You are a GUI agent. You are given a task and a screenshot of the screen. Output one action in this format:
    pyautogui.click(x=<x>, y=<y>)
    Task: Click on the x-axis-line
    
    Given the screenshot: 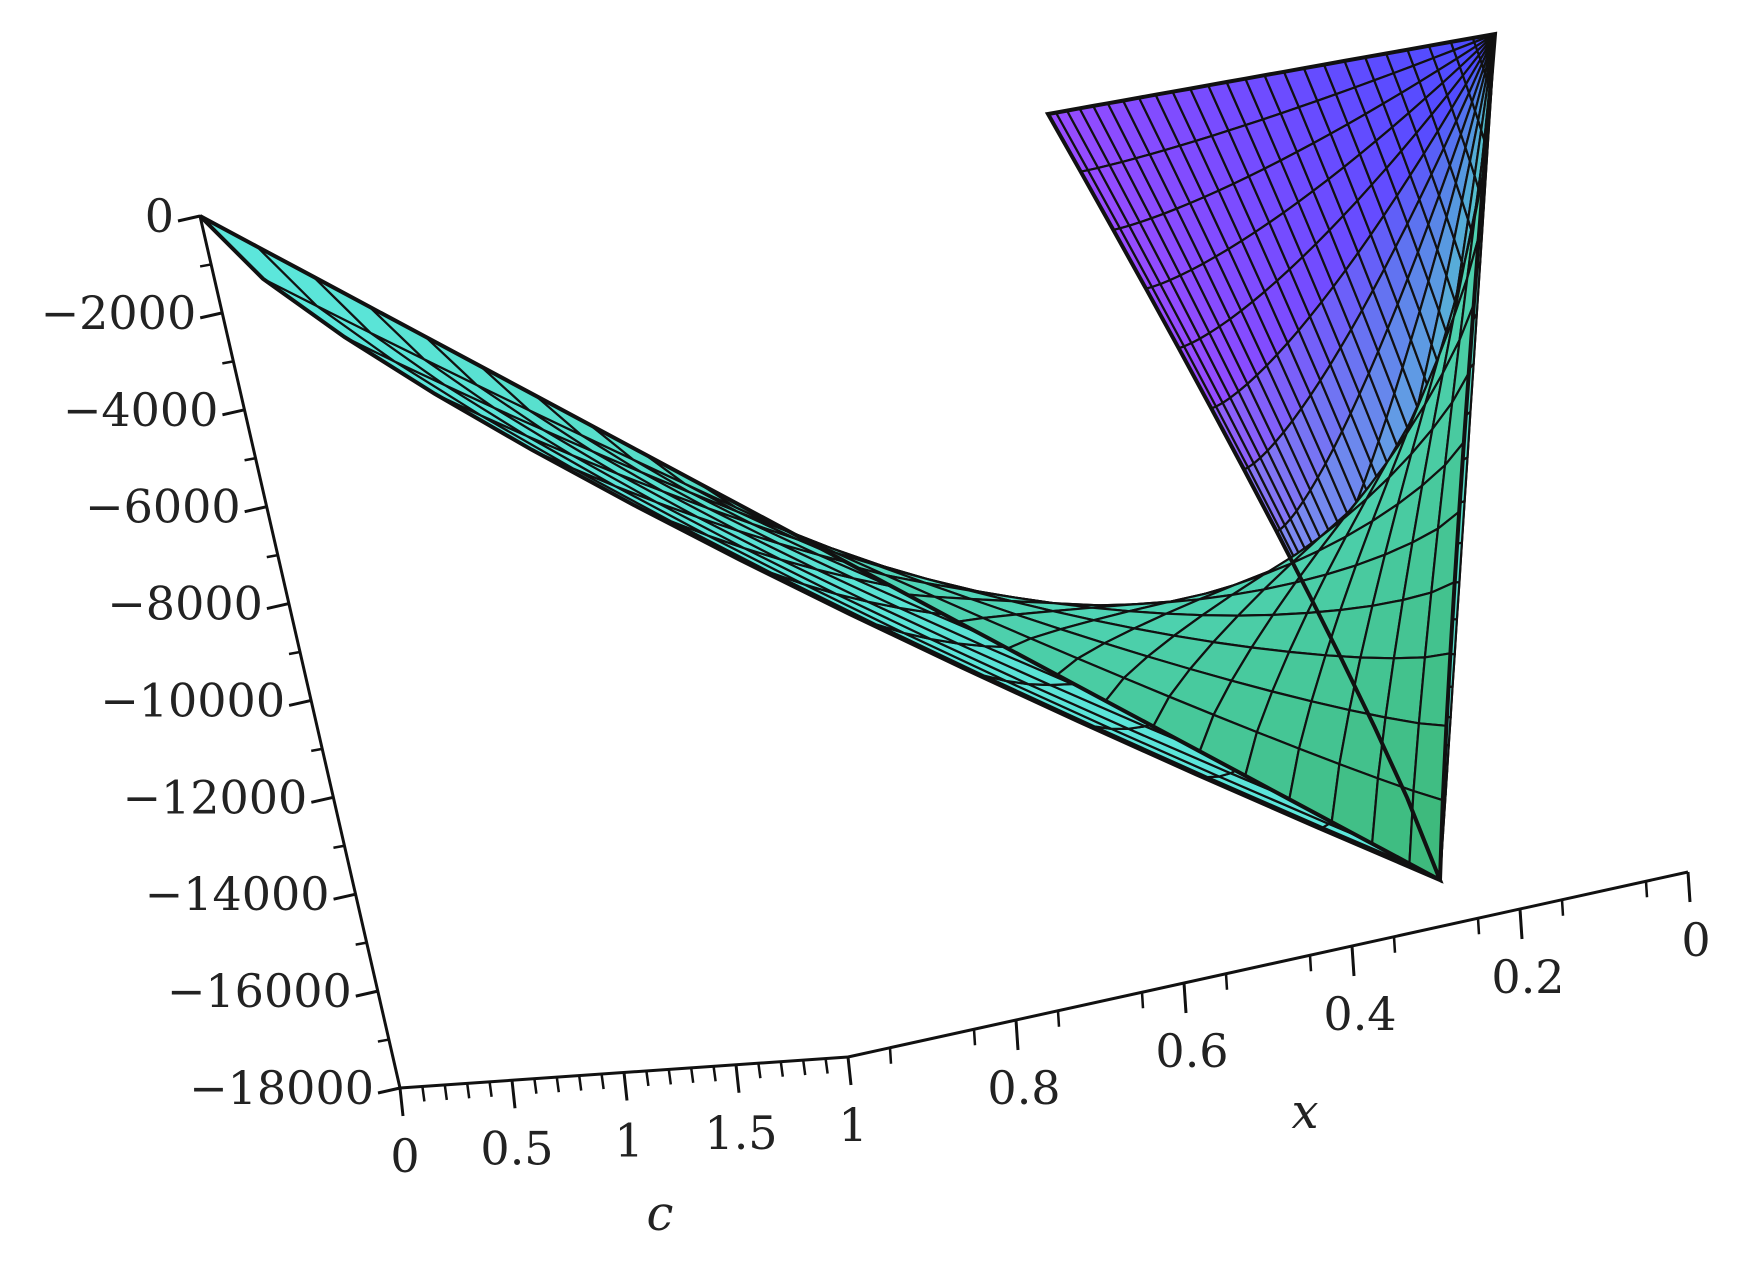 What is the action you would take?
    pyautogui.click(x=1268, y=964)
    